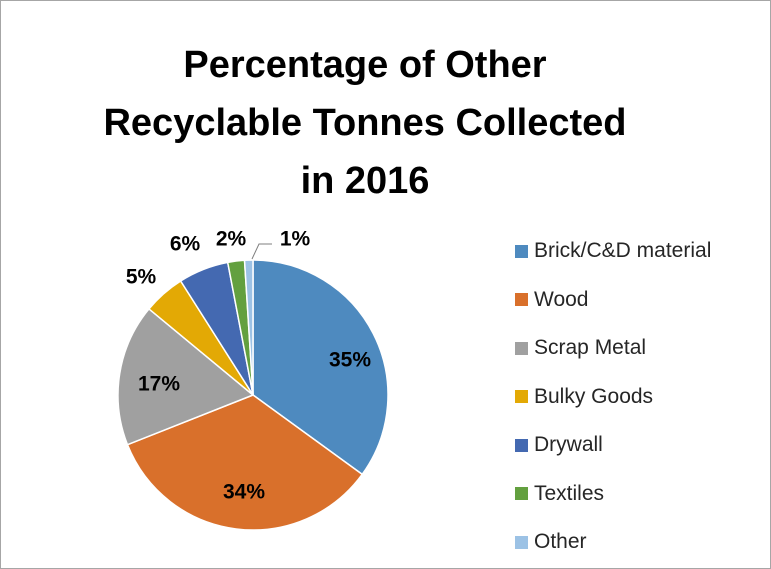 The height and width of the screenshot is (569, 771). I want to click on data-label-brick-c-d-material: 35%, so click(350, 360).